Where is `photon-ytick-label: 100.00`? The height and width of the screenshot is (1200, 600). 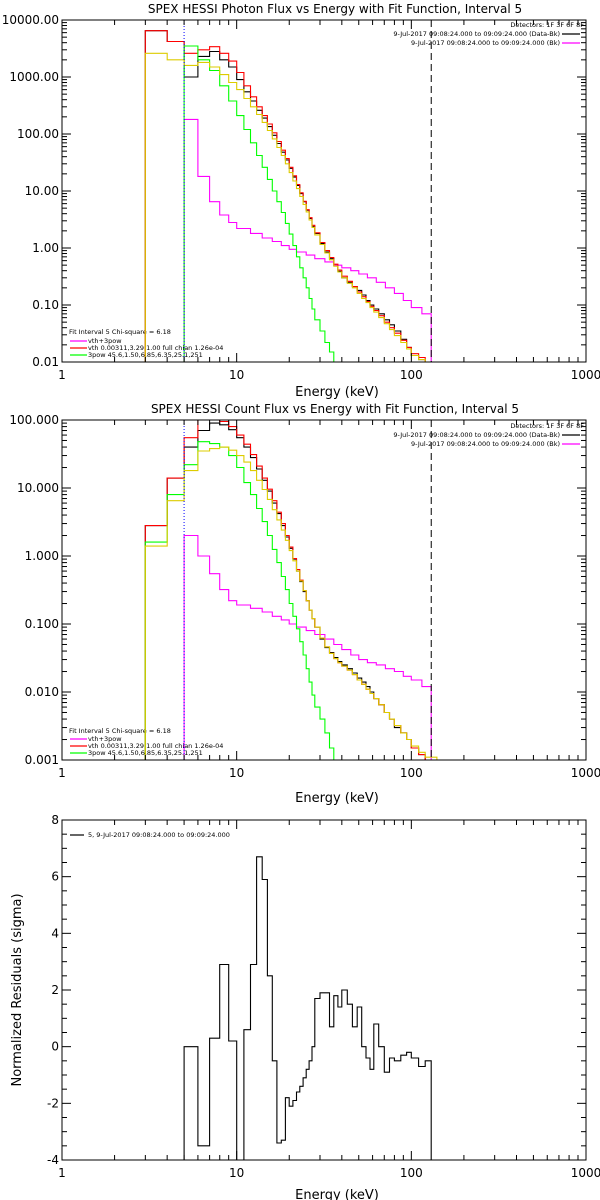
photon-ytick-label: 100.00 is located at coordinates (38, 134).